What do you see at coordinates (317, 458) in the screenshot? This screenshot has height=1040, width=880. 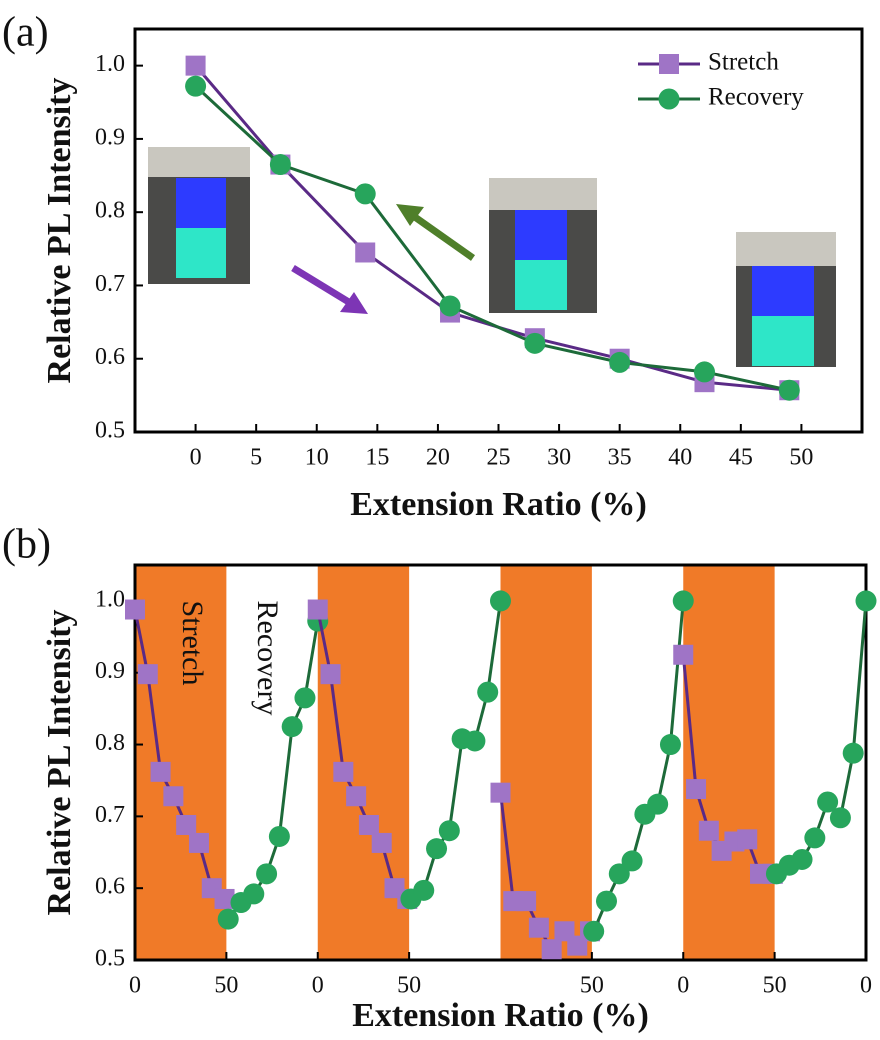 I see `x-tick-label: 10` at bounding box center [317, 458].